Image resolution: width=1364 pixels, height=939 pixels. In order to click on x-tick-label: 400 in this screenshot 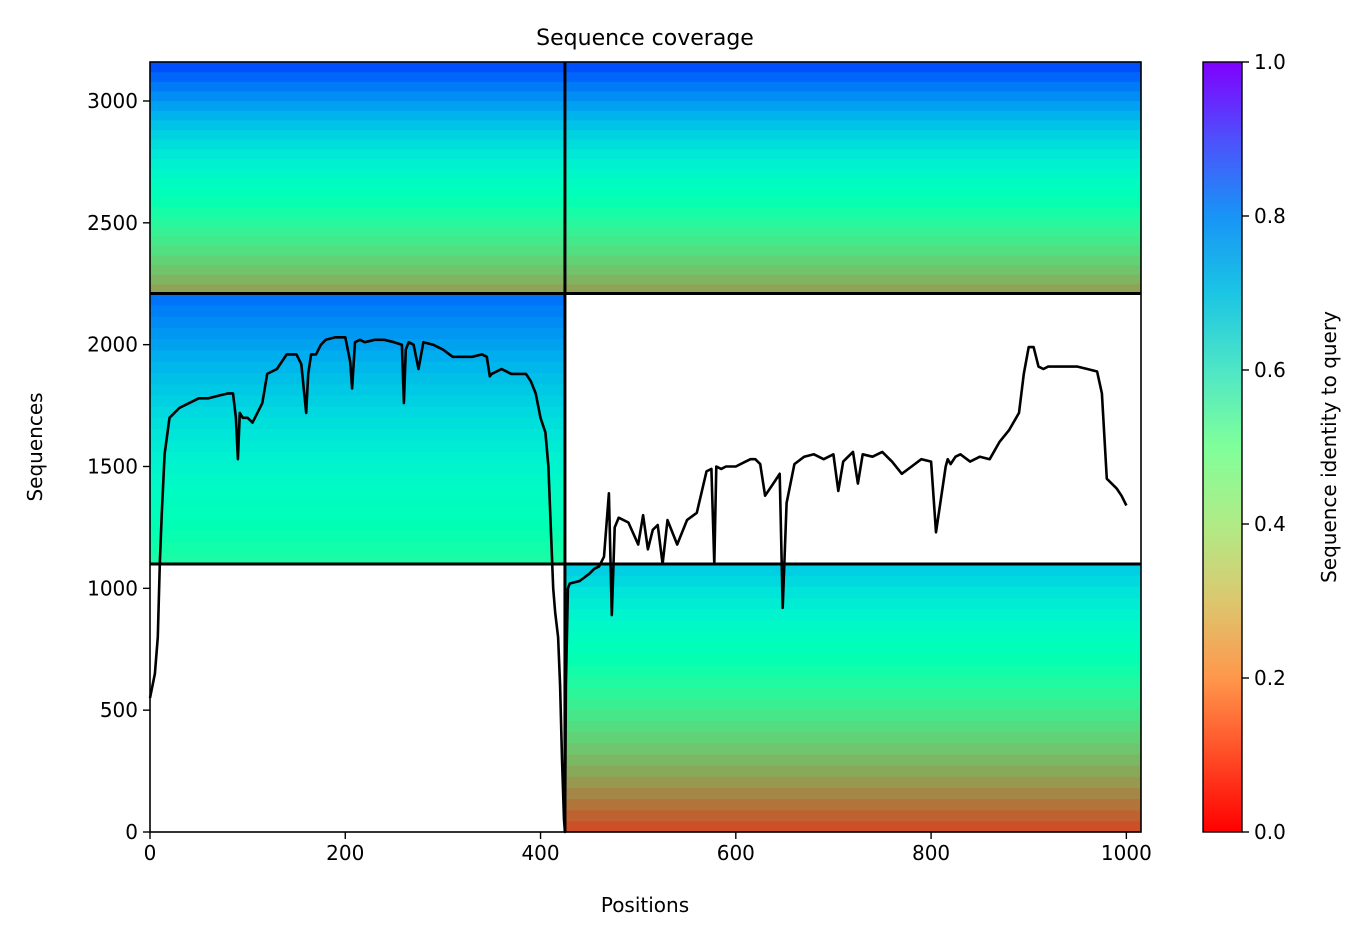, I will do `click(540, 853)`.